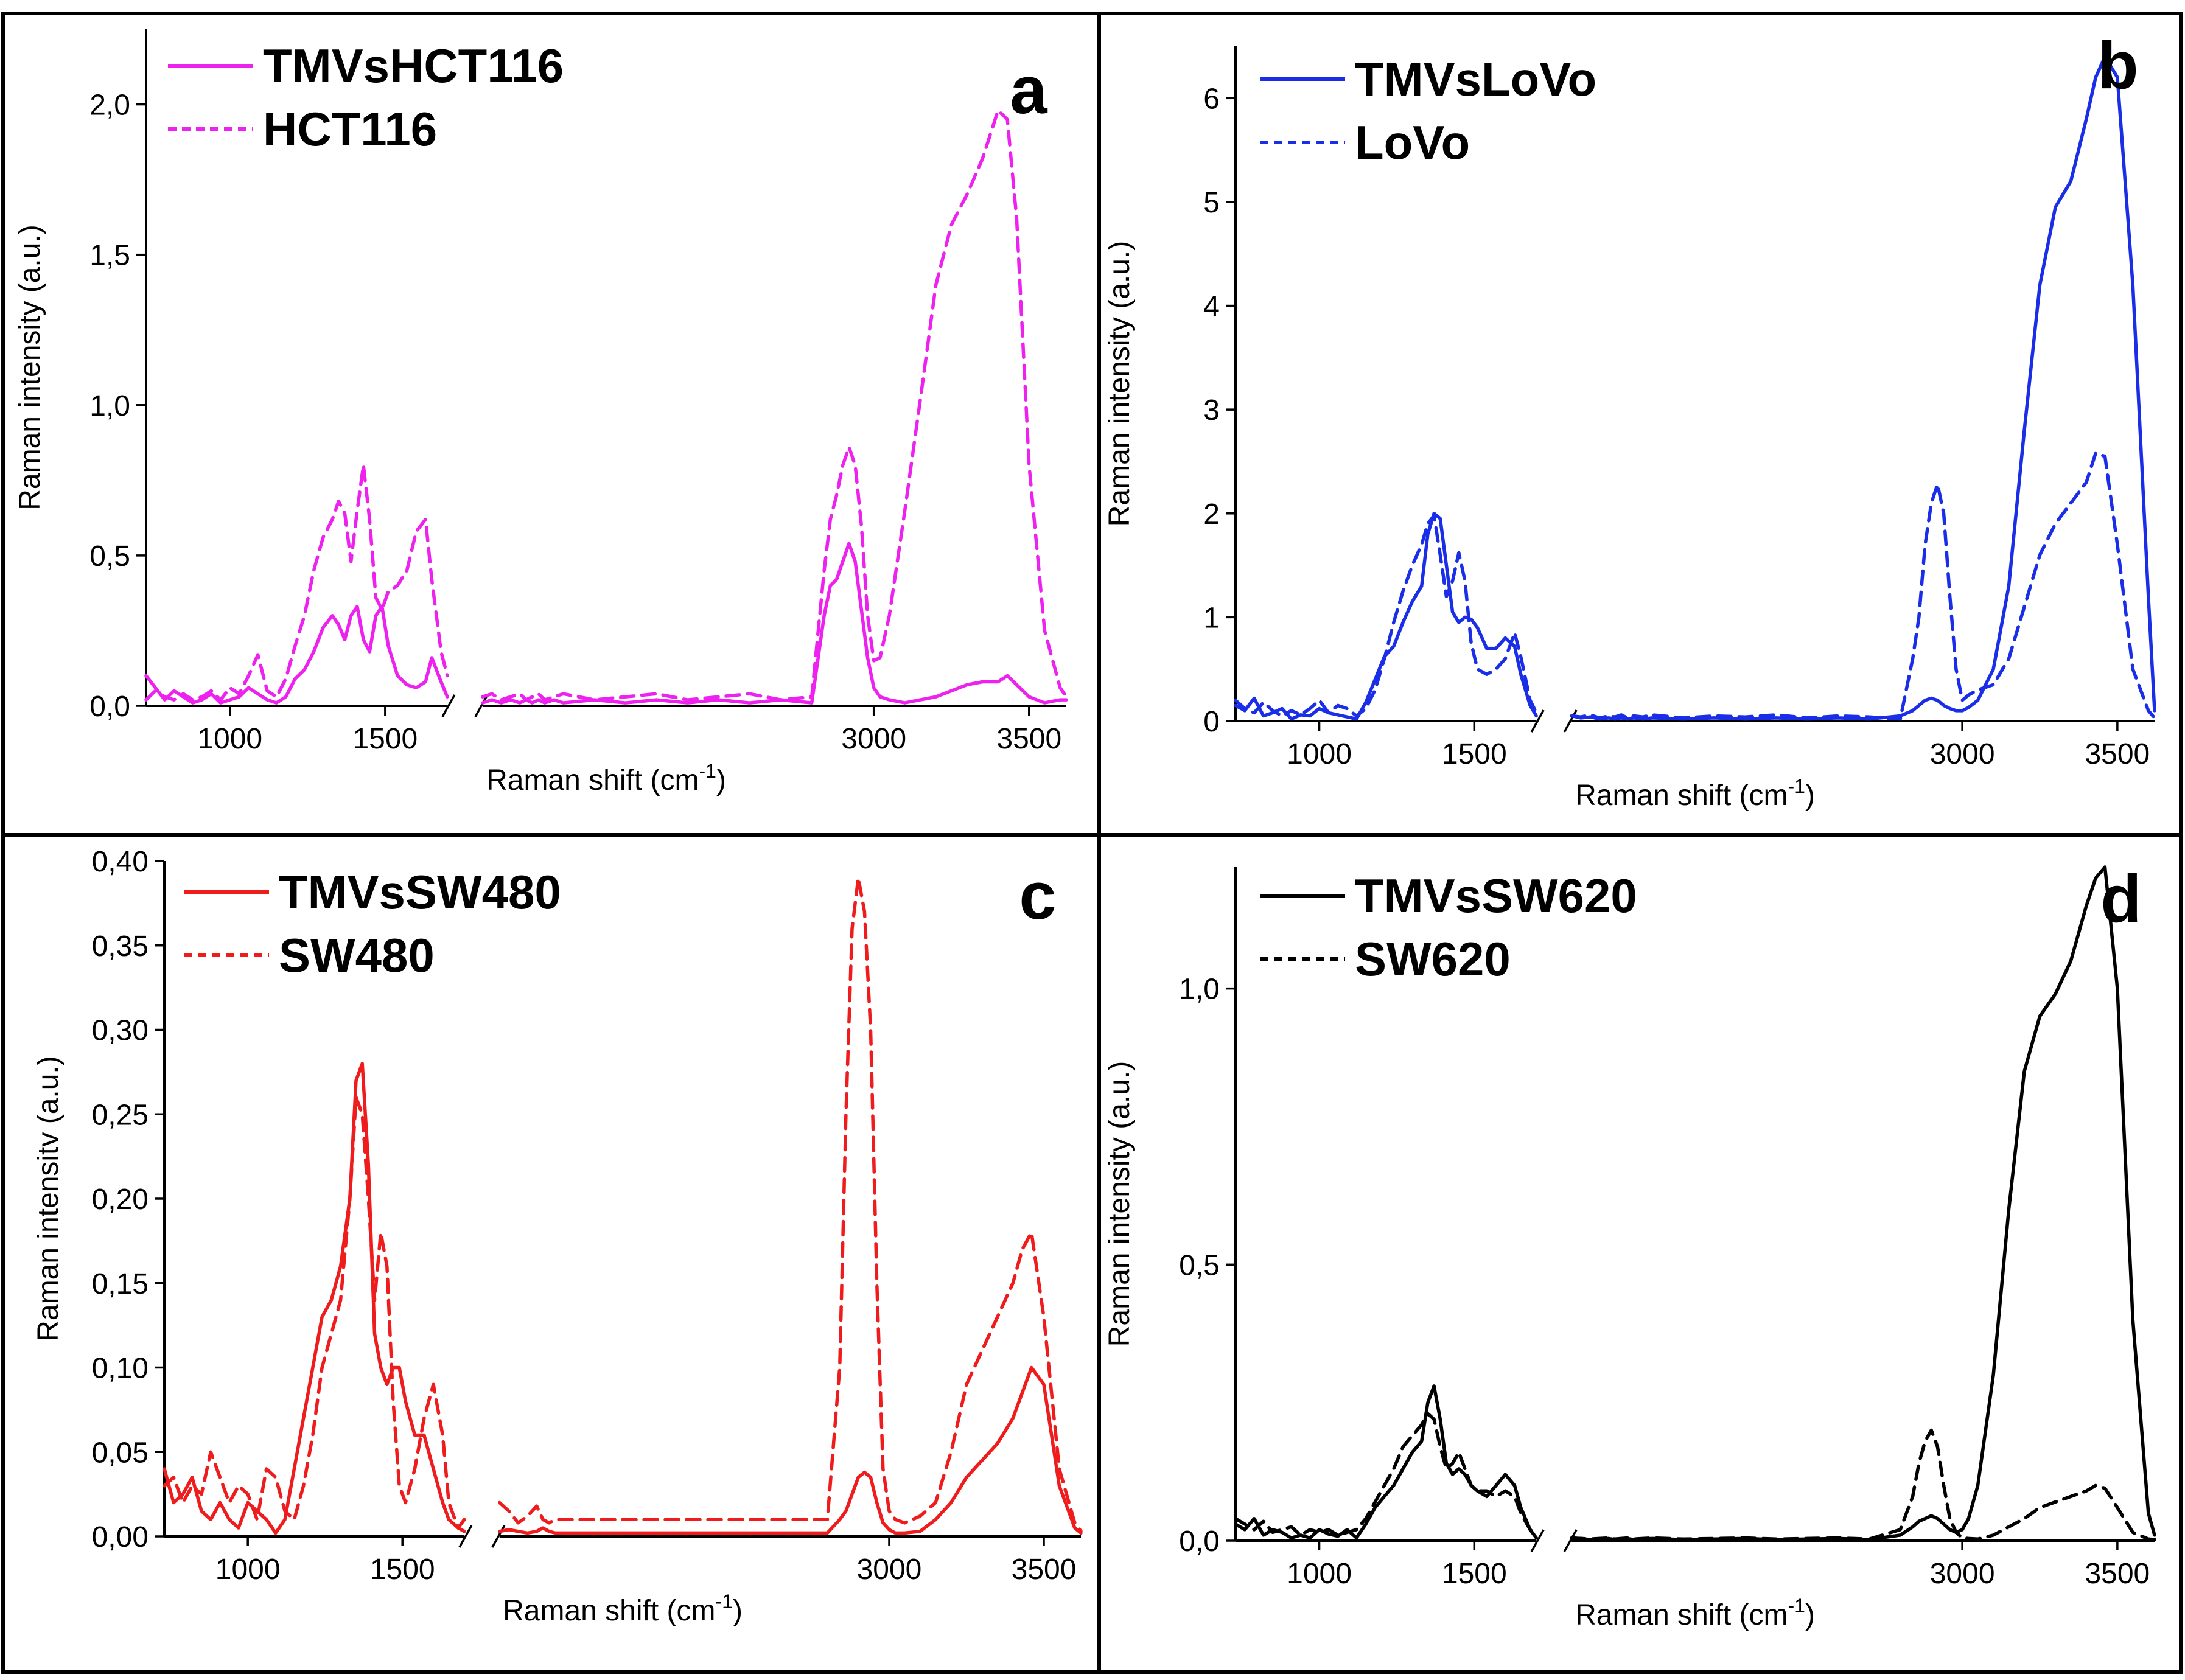 Image resolution: width=2185 pixels, height=1680 pixels. I want to click on panel-c-y-tick-label: 0,15, so click(121, 1284).